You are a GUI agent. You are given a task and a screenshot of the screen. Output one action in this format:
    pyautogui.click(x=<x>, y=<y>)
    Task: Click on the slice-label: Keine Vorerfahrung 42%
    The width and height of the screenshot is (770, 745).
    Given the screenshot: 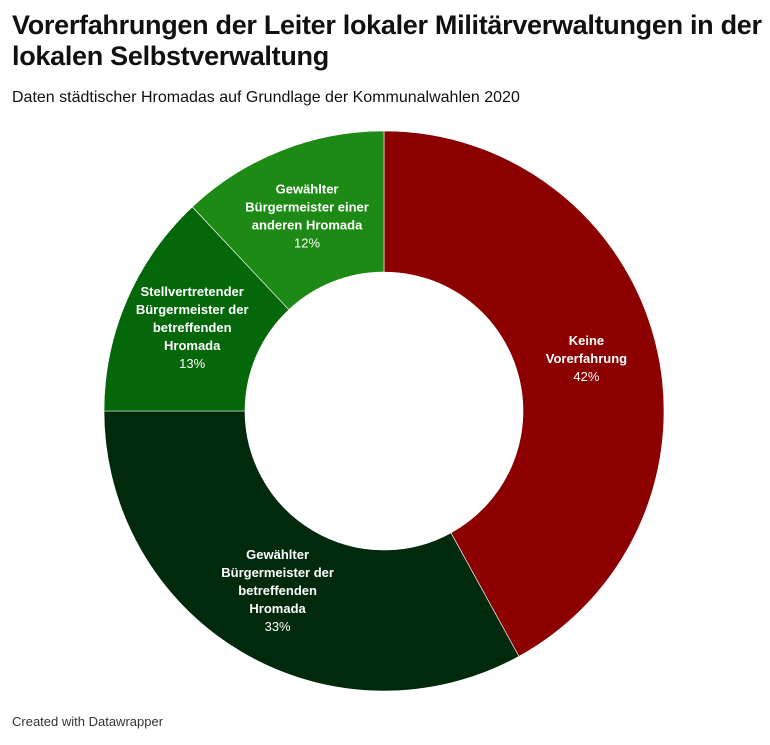 What is the action you would take?
    pyautogui.click(x=586, y=358)
    